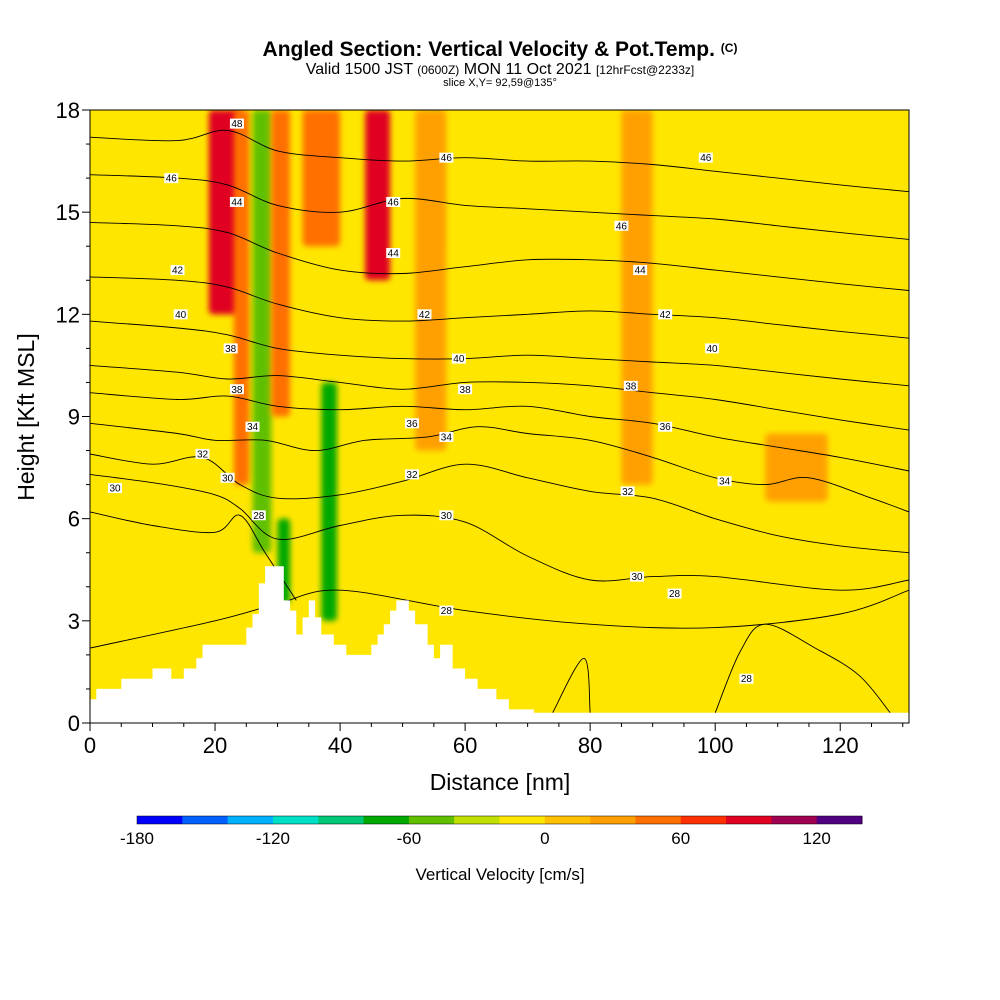 This screenshot has width=1000, height=1000. I want to click on y-tick-label: 9, so click(74, 417).